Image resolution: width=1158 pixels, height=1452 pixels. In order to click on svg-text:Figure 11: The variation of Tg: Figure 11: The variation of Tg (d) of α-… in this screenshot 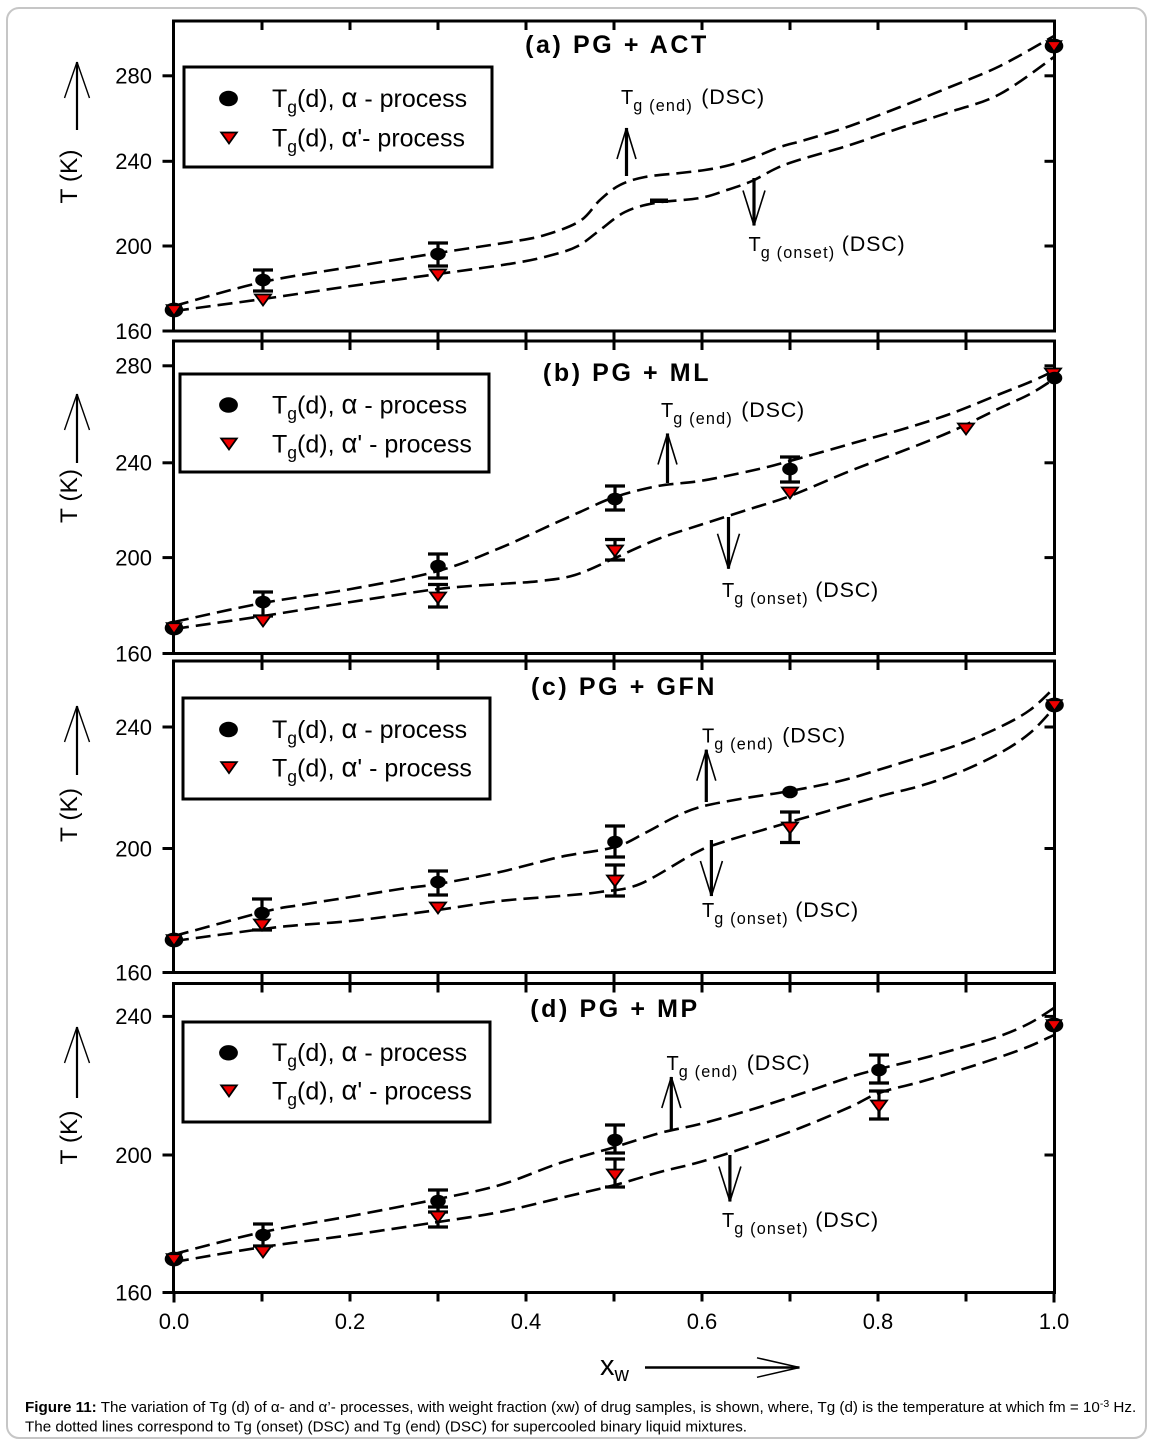, I will do `click(580, 1407)`.